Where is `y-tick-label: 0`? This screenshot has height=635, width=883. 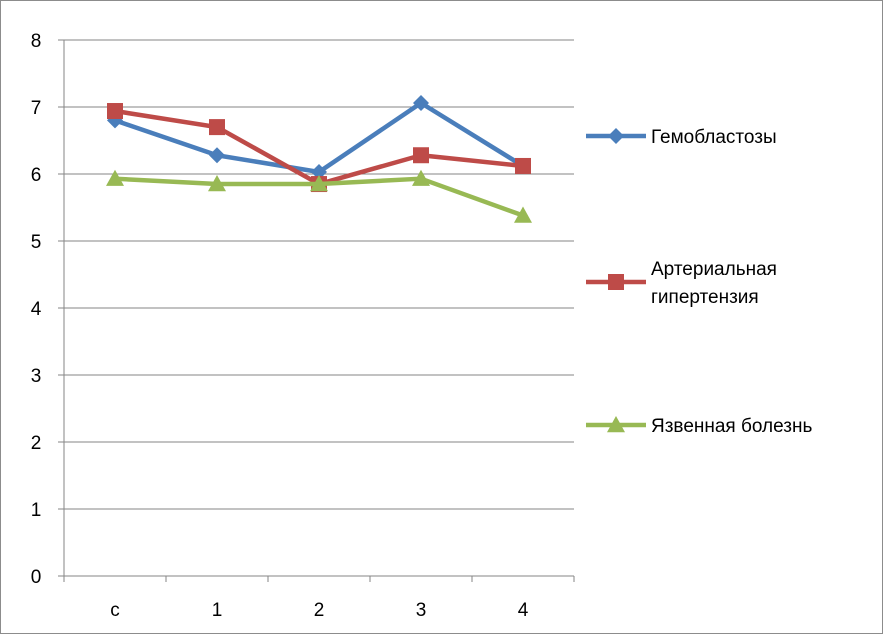
y-tick-label: 0 is located at coordinates (36, 577).